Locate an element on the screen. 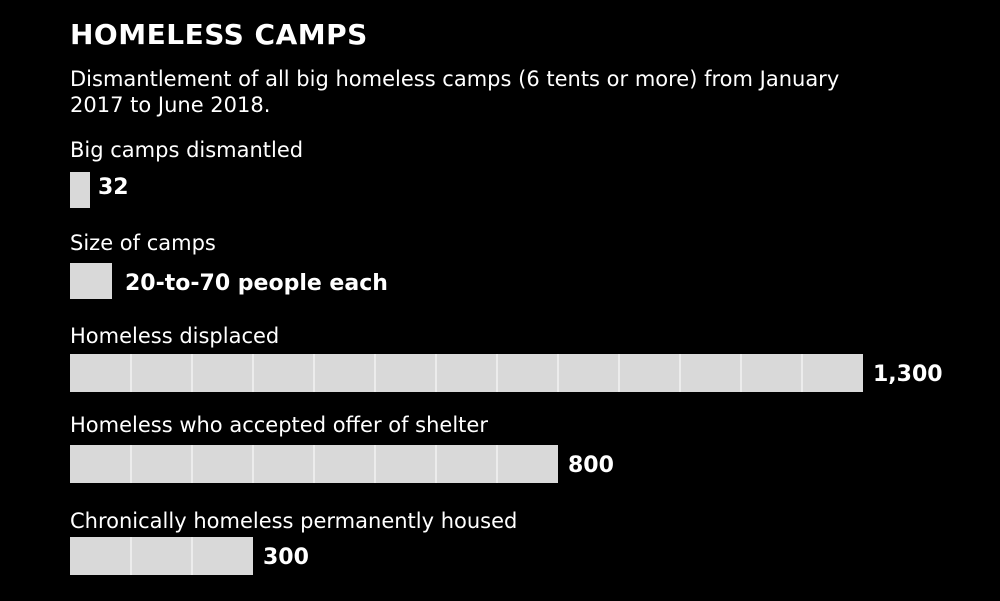 The image size is (1000, 601). value-label-camps-dismantled: 32 is located at coordinates (113, 187).